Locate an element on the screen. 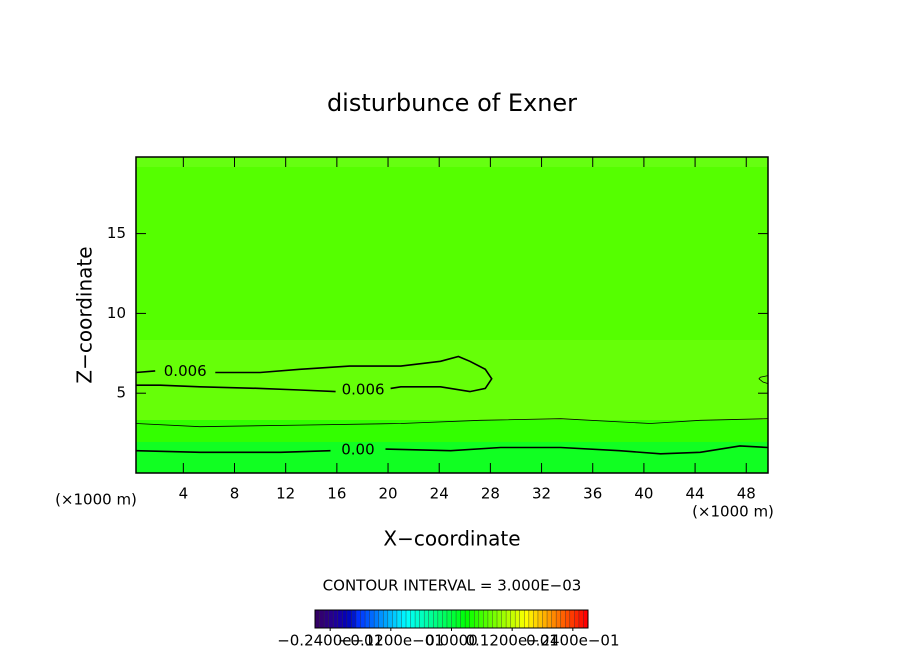  x-tick-label: 48 is located at coordinates (746, 494).